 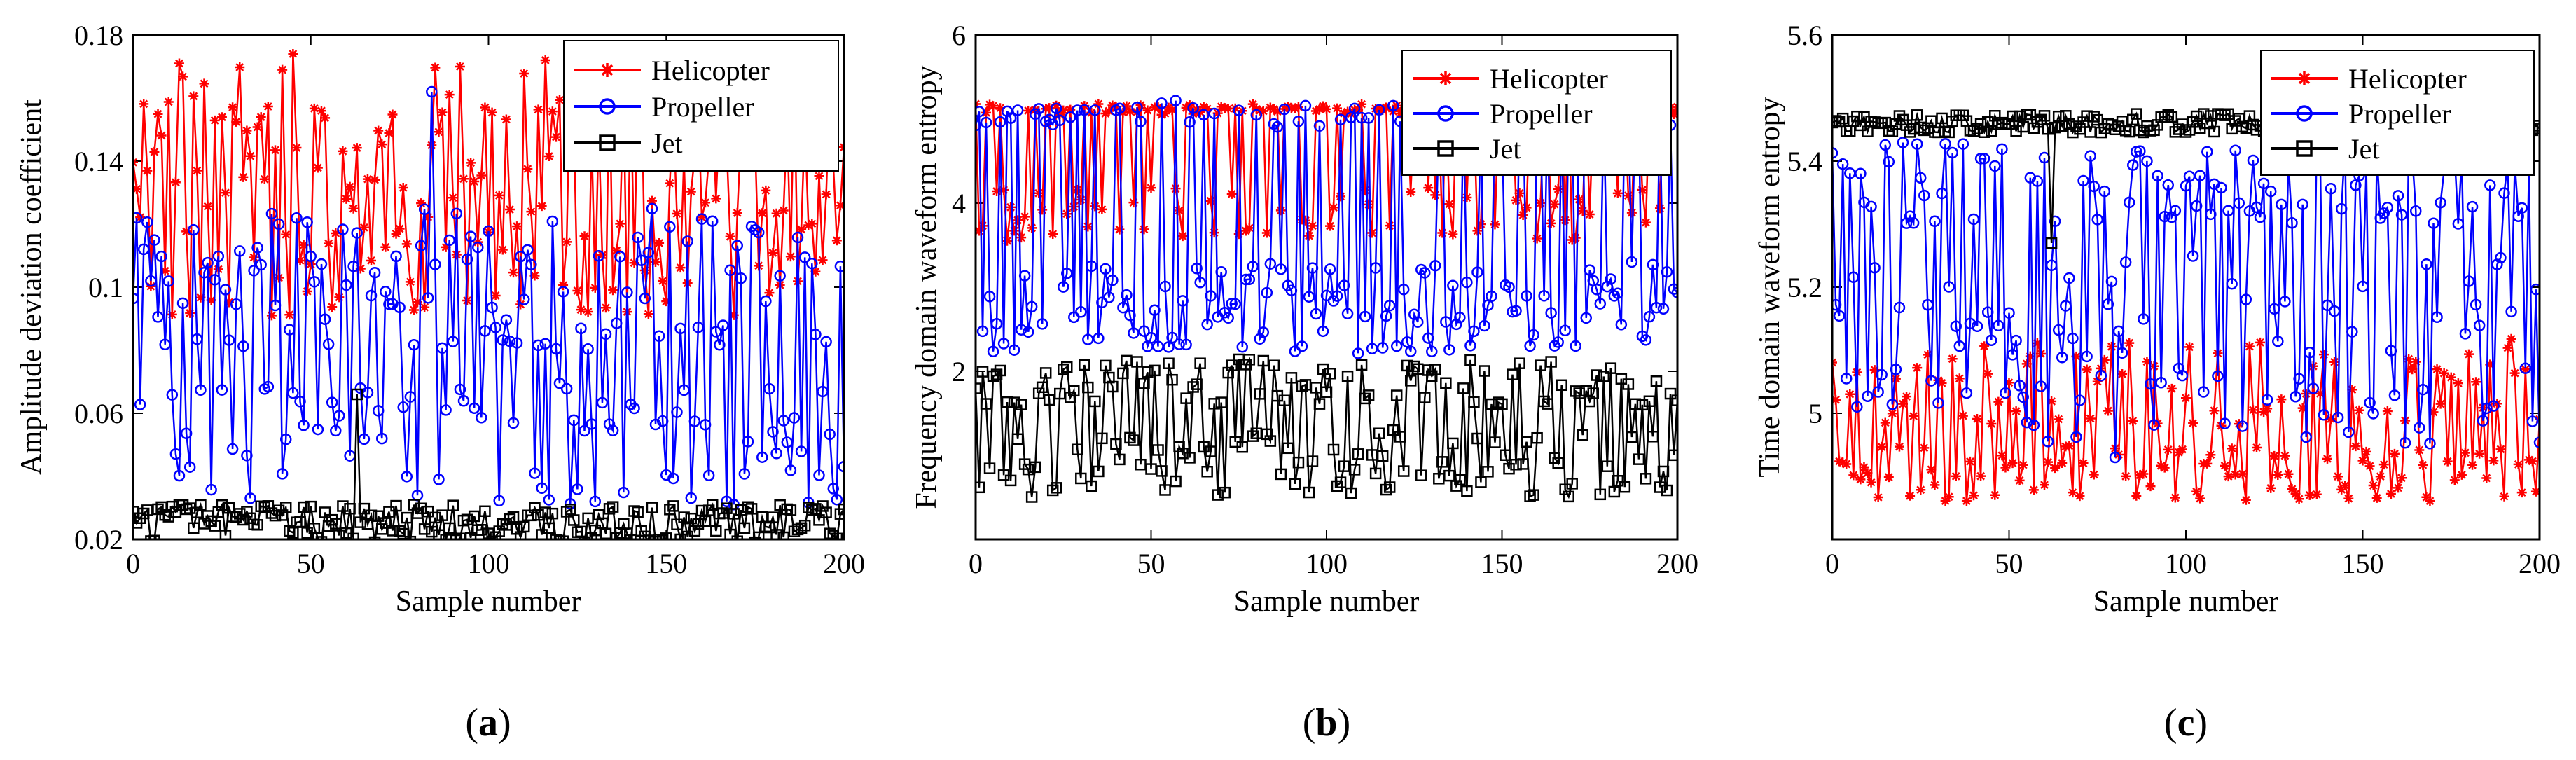 I want to click on y-tick-label: 2, so click(x=959, y=371).